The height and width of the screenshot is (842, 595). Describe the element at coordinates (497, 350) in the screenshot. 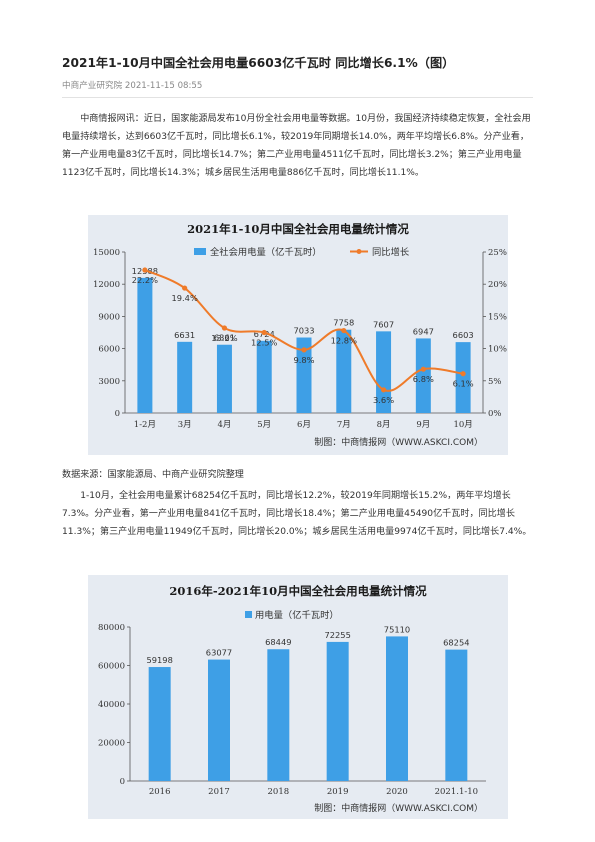

I see `y2-tick-label: 10%` at that location.